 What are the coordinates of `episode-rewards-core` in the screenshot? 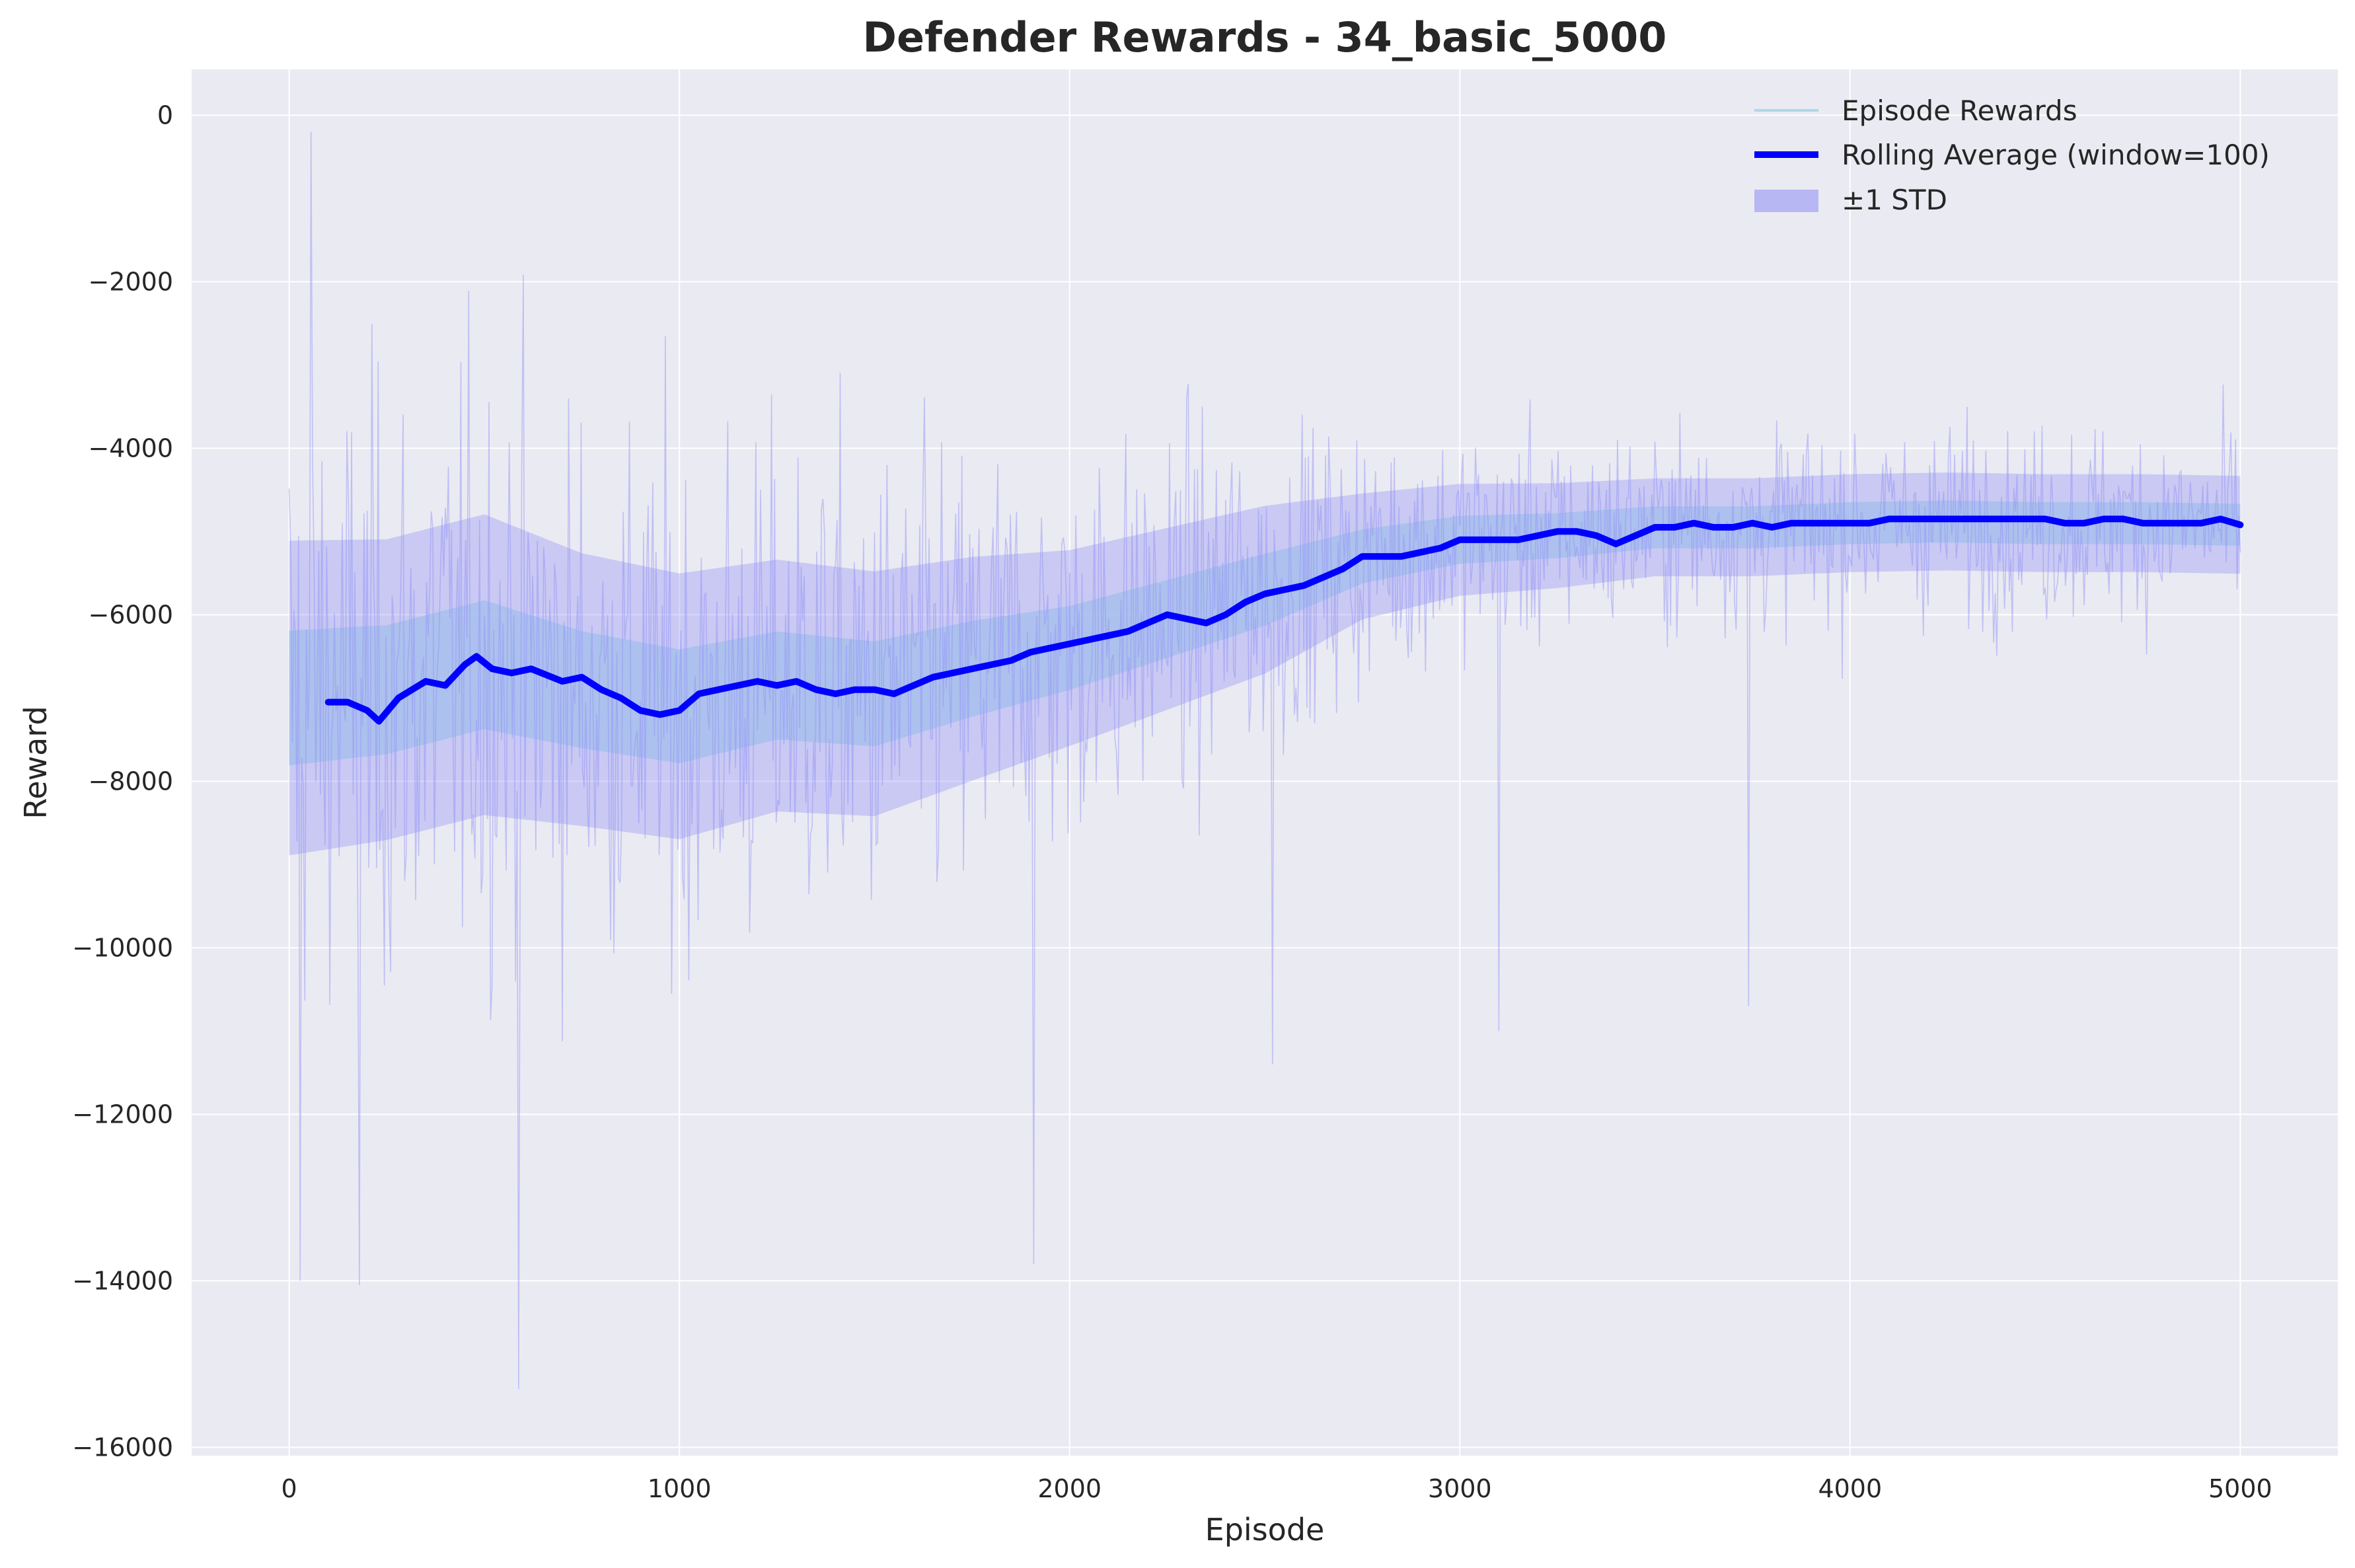 It's located at (1265, 633).